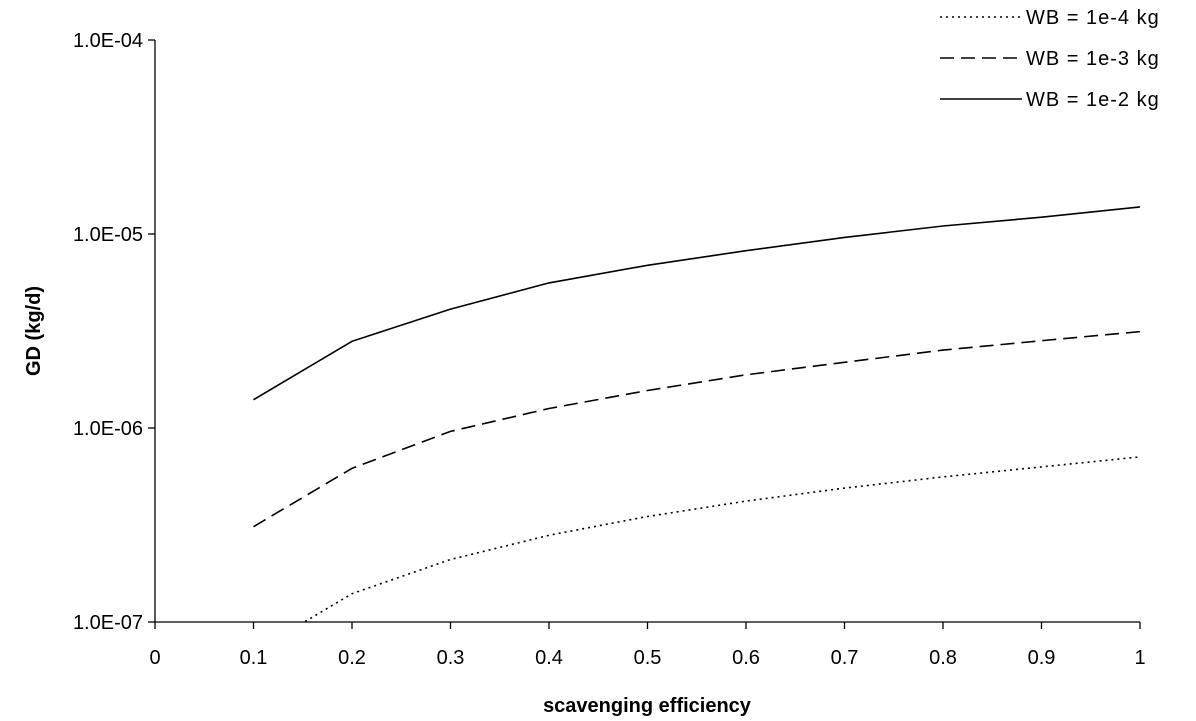  Describe the element at coordinates (549, 658) in the screenshot. I see `x-tick-label: 0.4` at that location.